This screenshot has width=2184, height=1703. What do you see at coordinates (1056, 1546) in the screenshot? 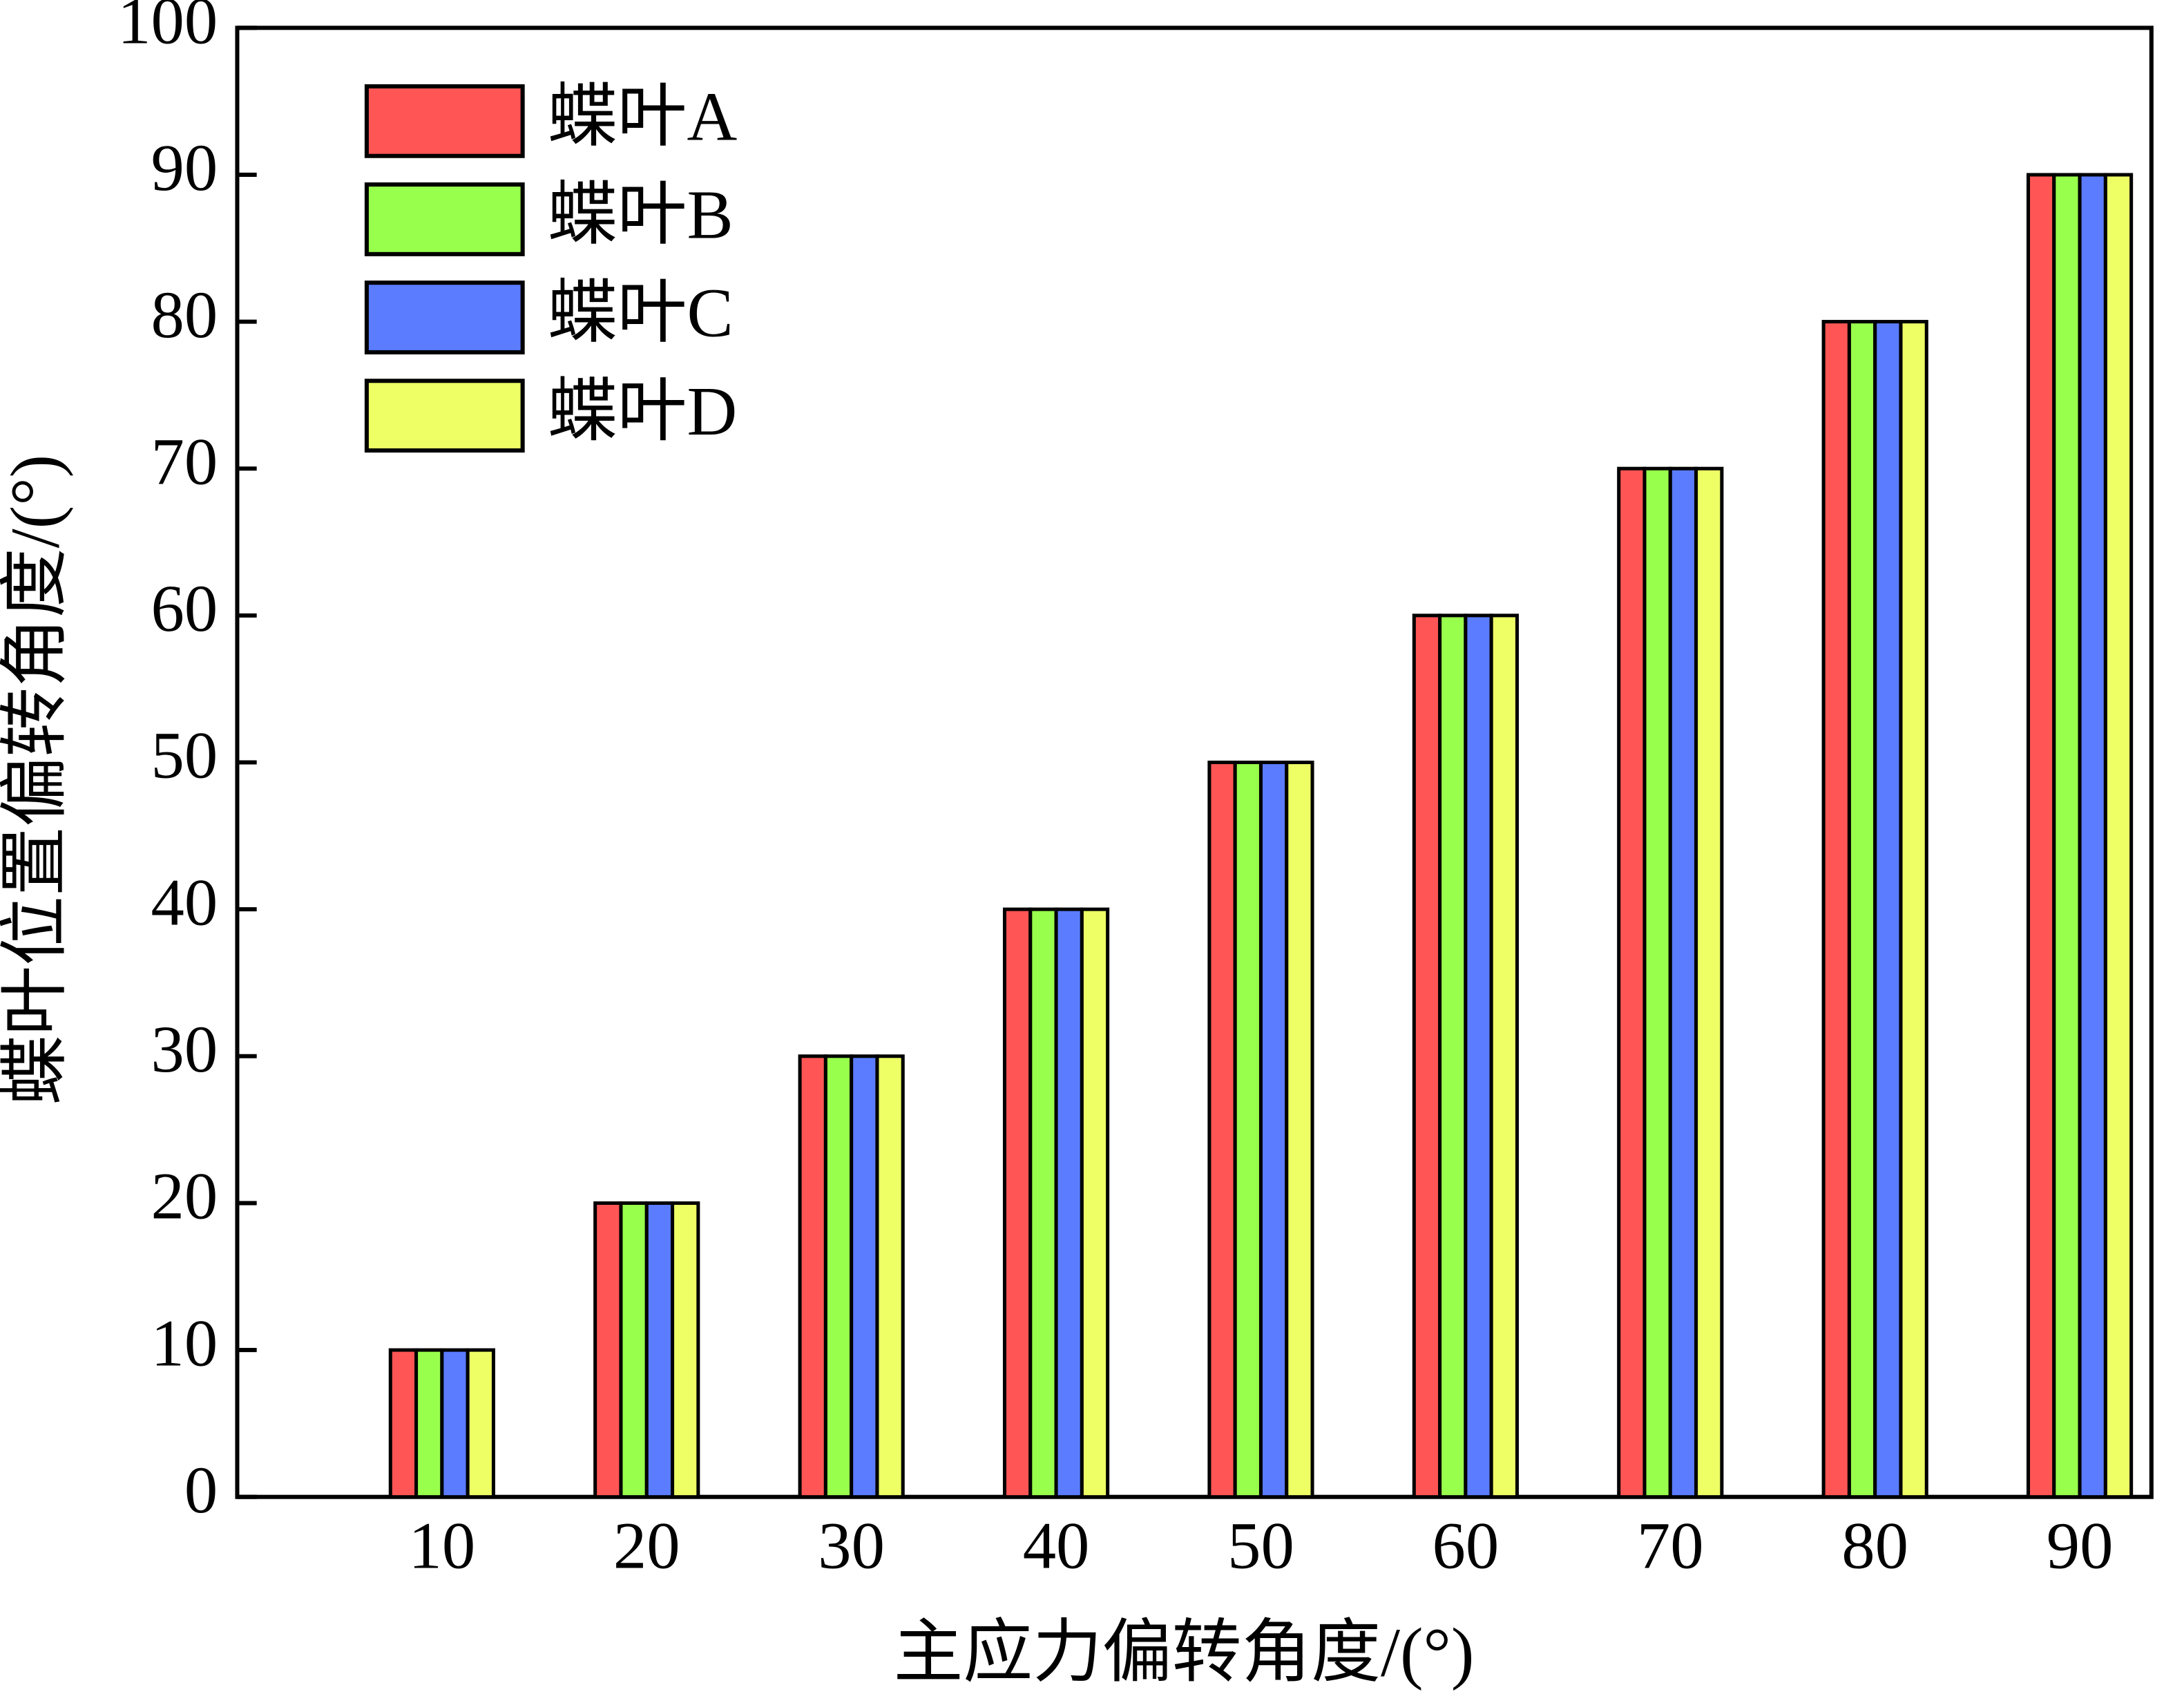
I see `x-tick-label: 40` at bounding box center [1056, 1546].